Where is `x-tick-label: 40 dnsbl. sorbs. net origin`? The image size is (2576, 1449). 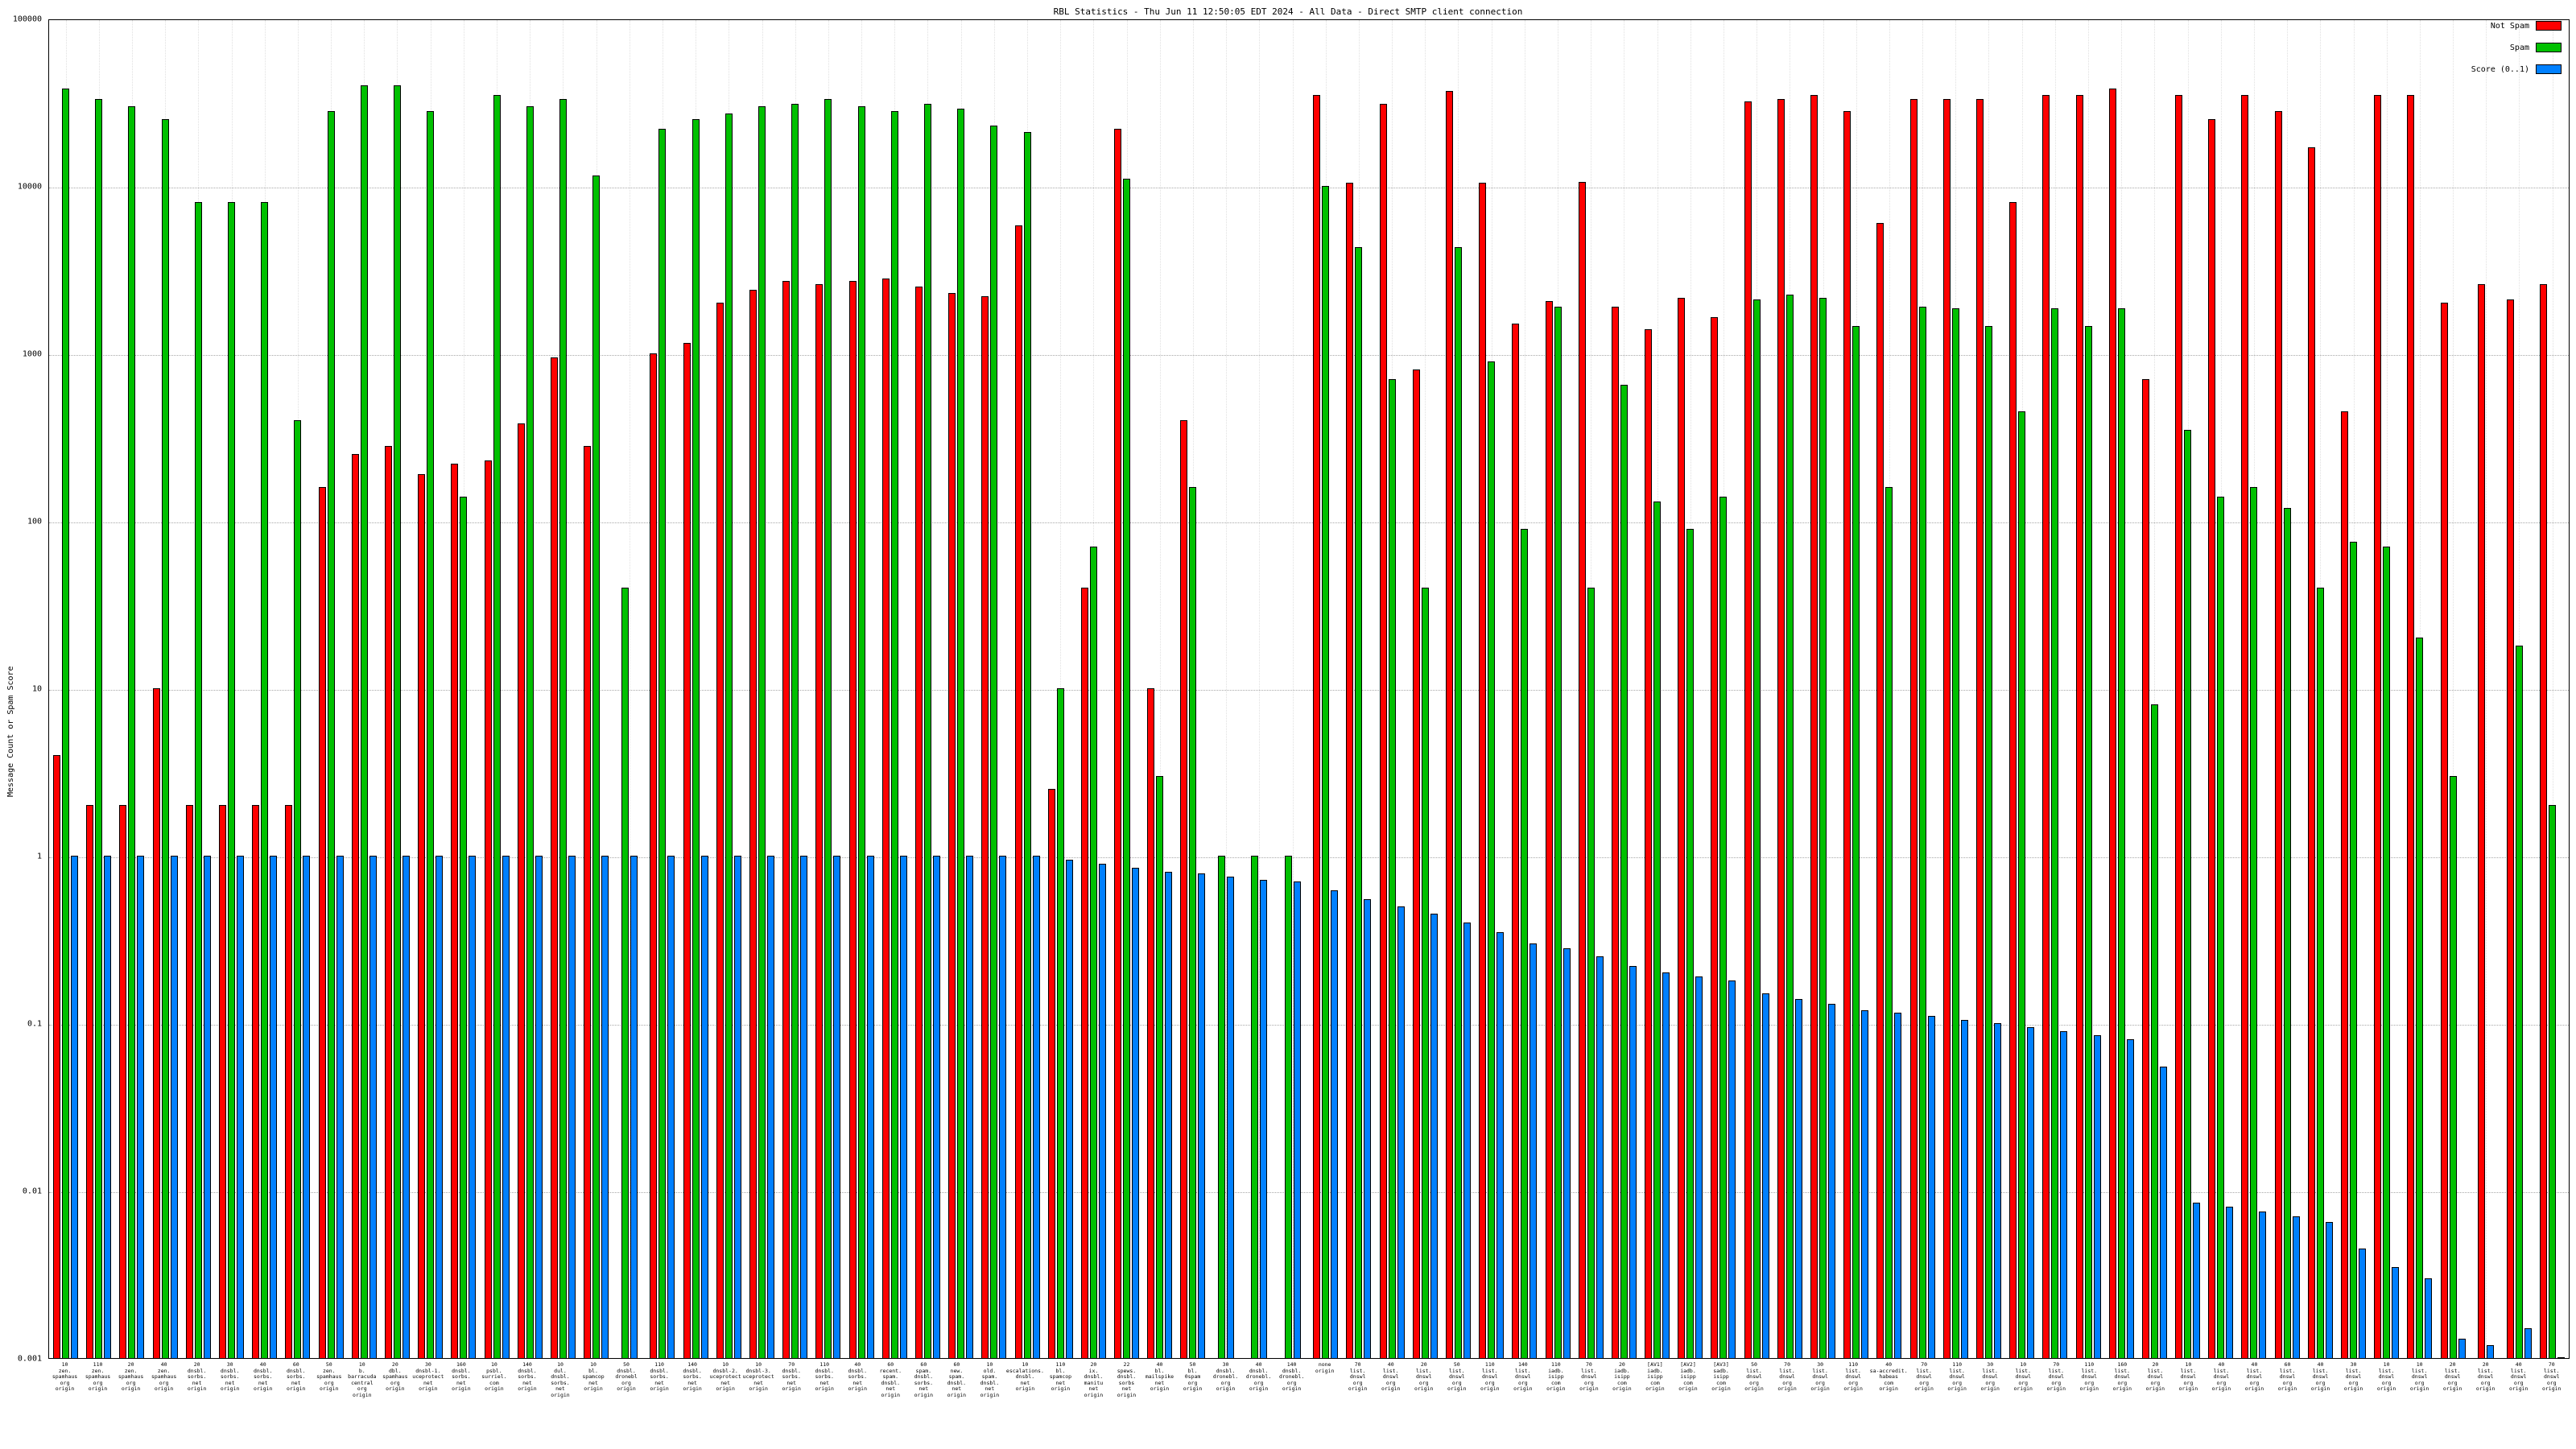
x-tick-label: 40 dnsbl. sorbs. net origin is located at coordinates (263, 1376).